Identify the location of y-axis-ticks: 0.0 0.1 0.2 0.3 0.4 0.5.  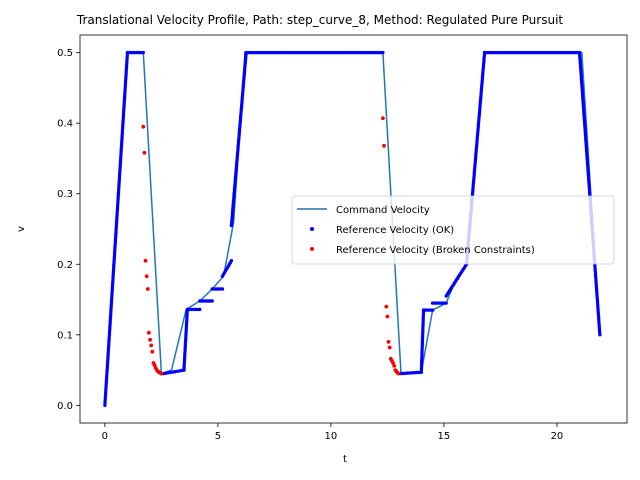
(68, 230).